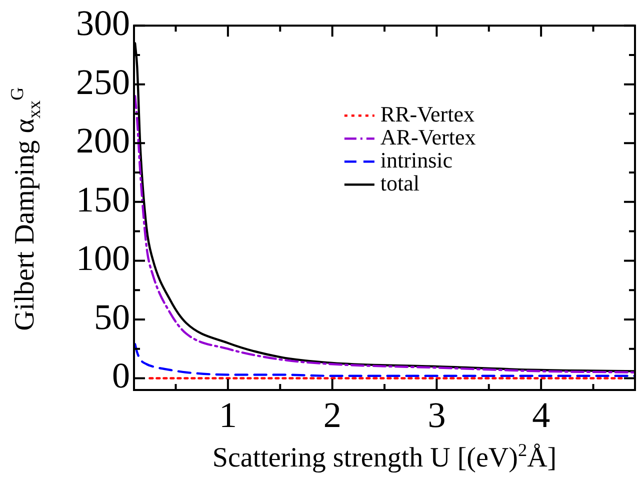 This screenshot has height=487, width=637. Describe the element at coordinates (121, 376) in the screenshot. I see `y-tick-label: 0` at that location.